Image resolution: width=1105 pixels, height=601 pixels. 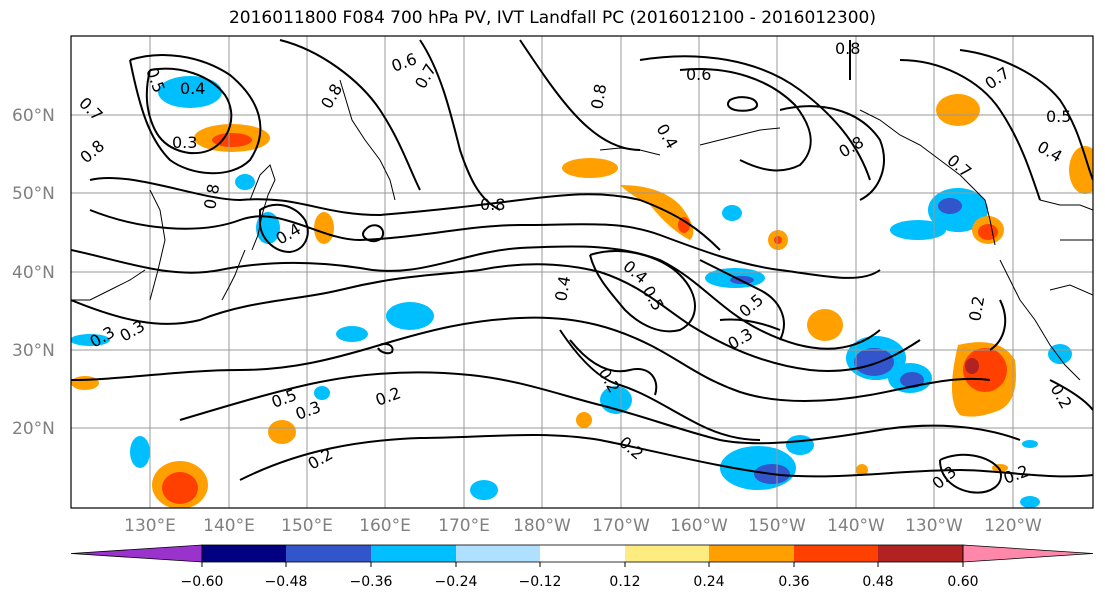 I want to click on lat-label: 60°N, so click(x=33, y=116).